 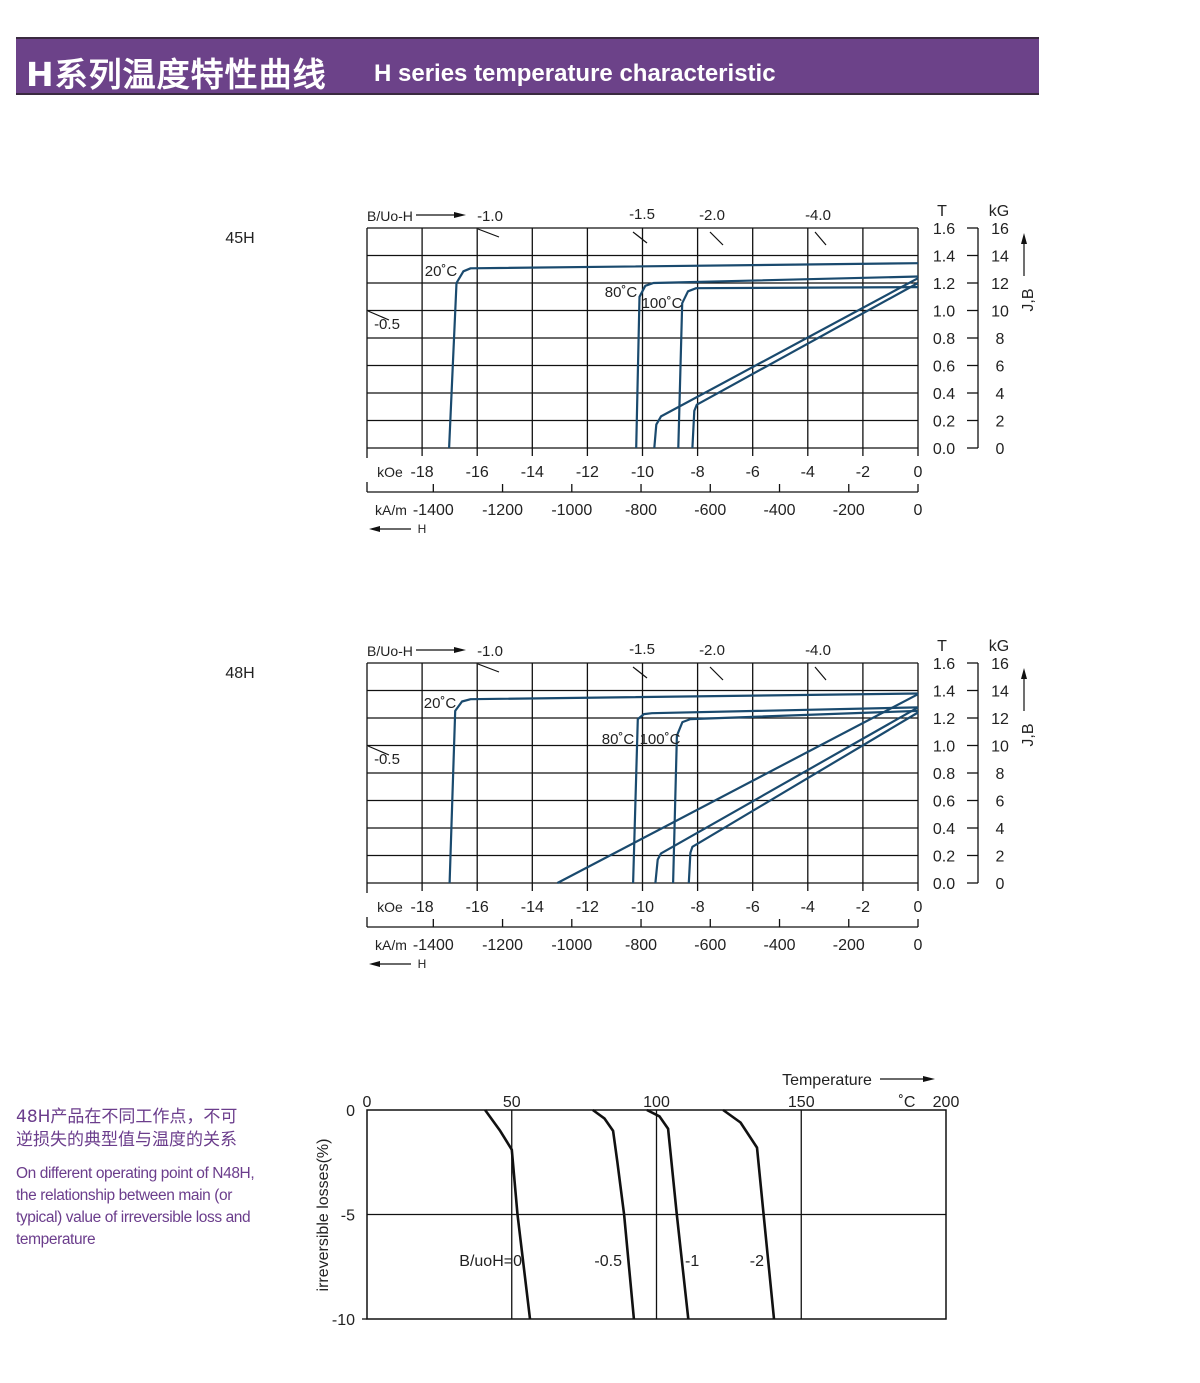 I want to click on title-english: H series temperature characteristic, so click(x=575, y=73).